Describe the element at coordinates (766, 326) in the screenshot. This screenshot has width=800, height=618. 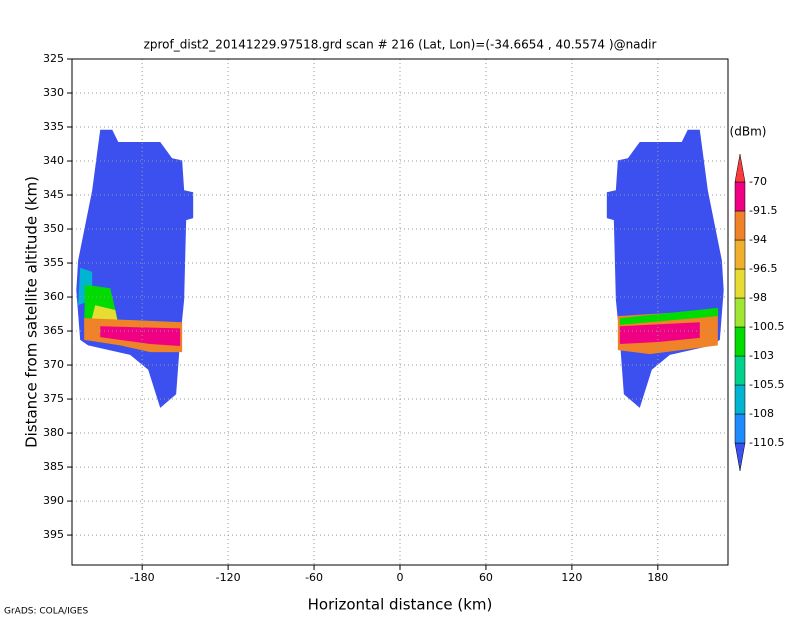
I see `colorbar-label: -100.5` at that location.